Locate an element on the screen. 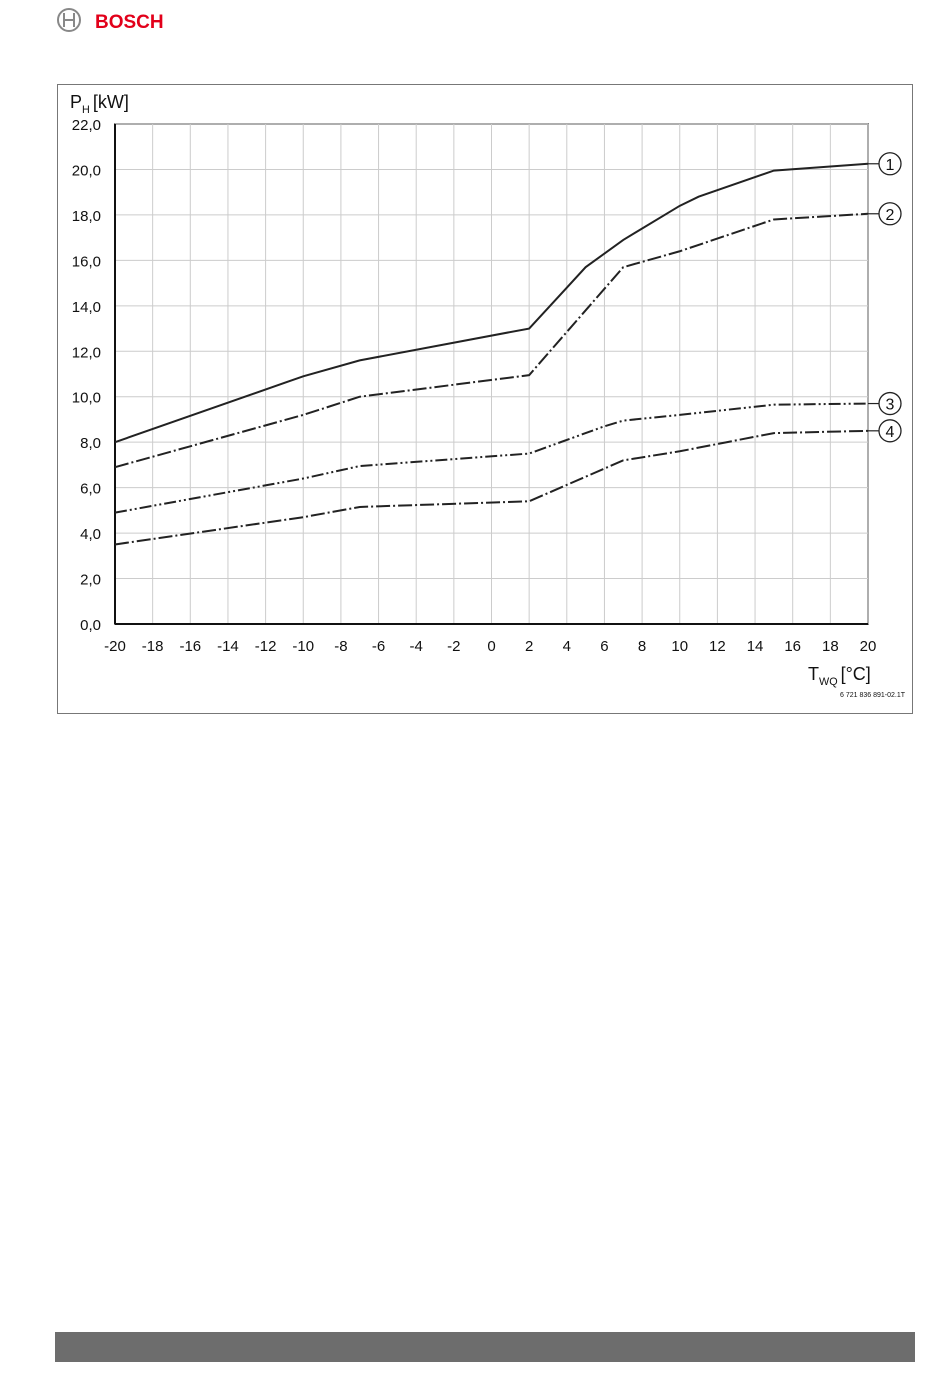 The height and width of the screenshot is (1375, 950). x-tick-label: 6 is located at coordinates (604, 646).